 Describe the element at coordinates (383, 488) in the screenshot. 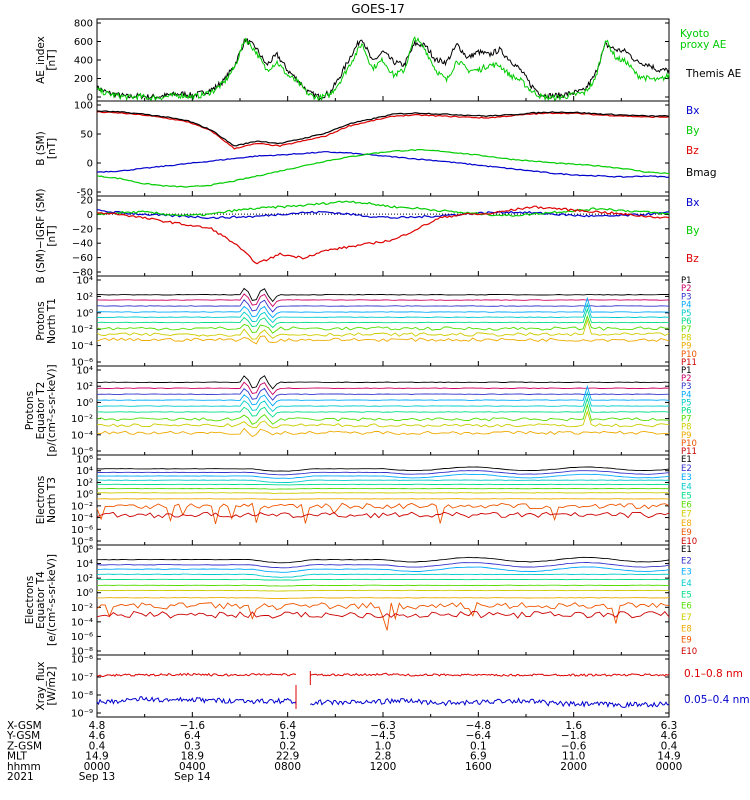

I see `channel-line-e6` at that location.